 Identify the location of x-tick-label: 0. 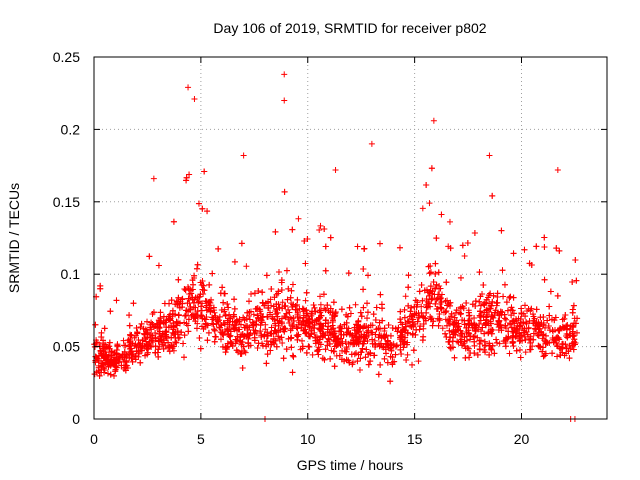
(94, 439).